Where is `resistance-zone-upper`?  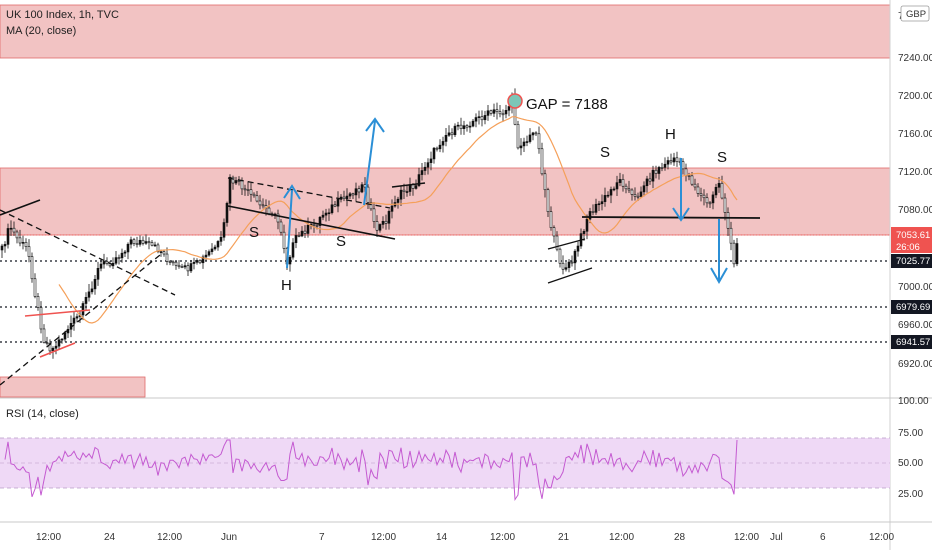
resistance-zone-upper is located at coordinates (445, 31).